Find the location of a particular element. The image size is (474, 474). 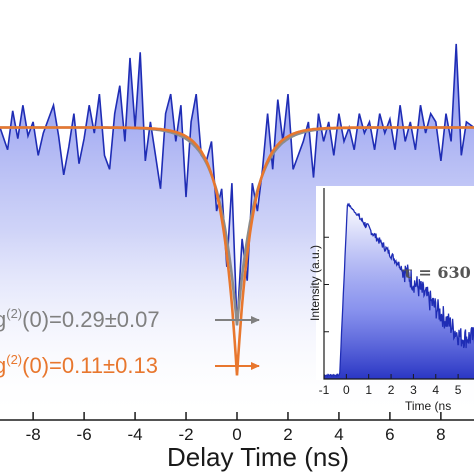

g2-orange-text: (0)=0.11±0.13 is located at coordinates (90, 365).